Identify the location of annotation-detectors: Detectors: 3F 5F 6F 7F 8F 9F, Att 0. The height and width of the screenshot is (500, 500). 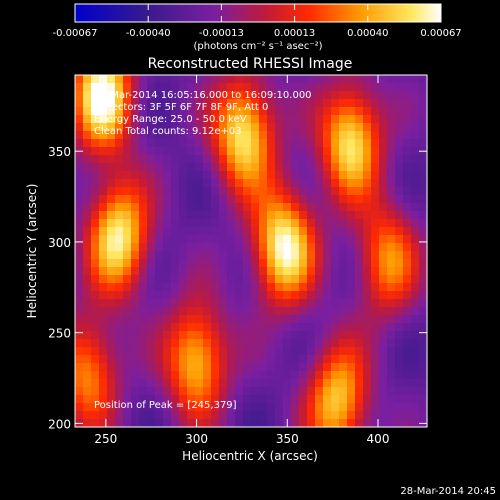
(181, 107).